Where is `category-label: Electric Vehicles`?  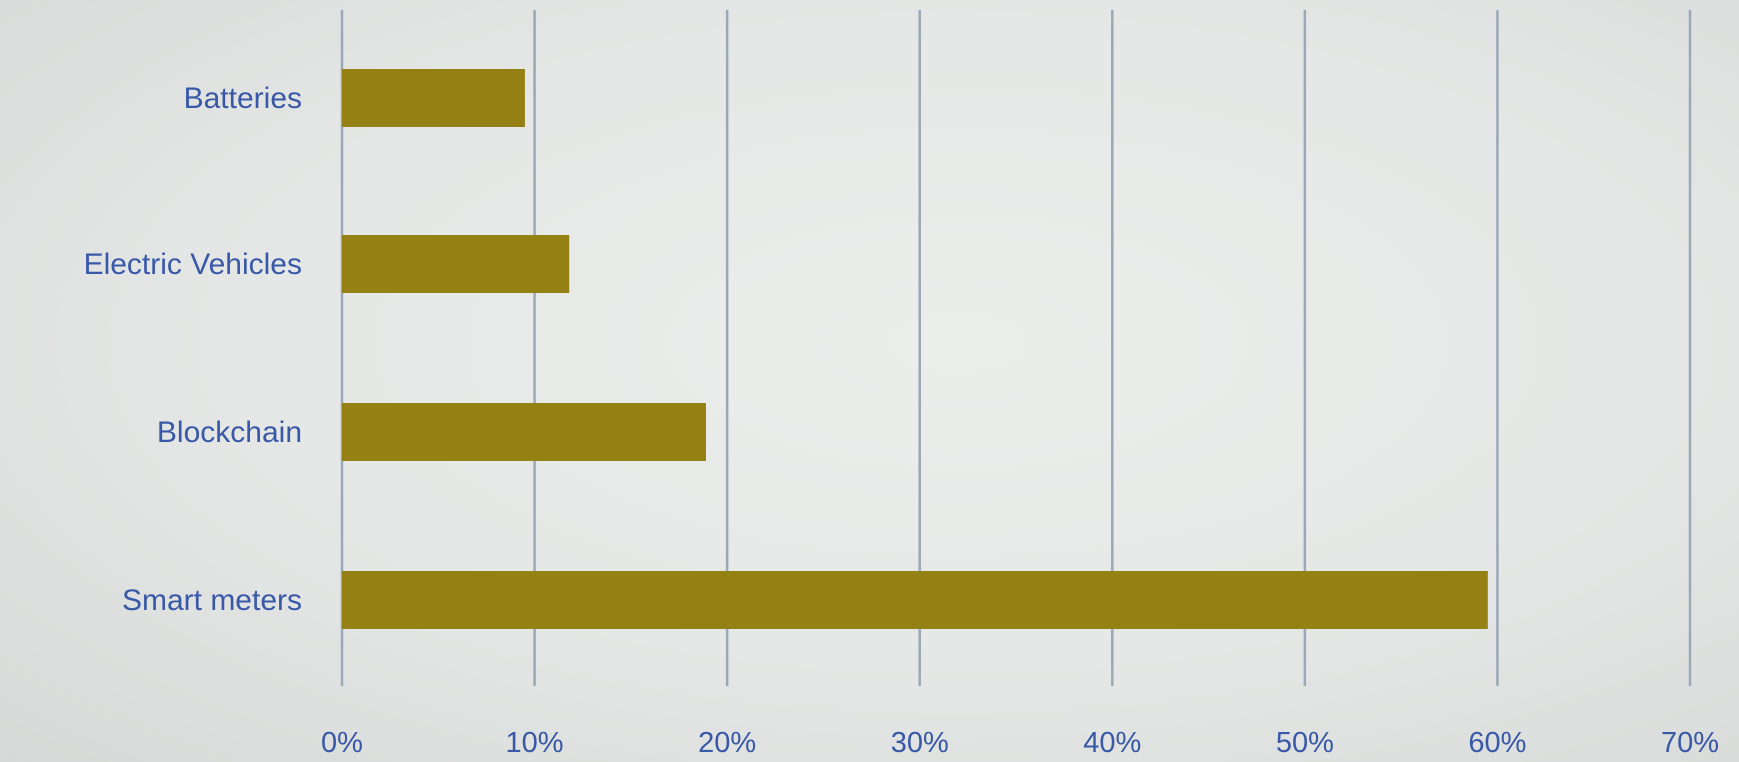 category-label: Electric Vehicles is located at coordinates (193, 264).